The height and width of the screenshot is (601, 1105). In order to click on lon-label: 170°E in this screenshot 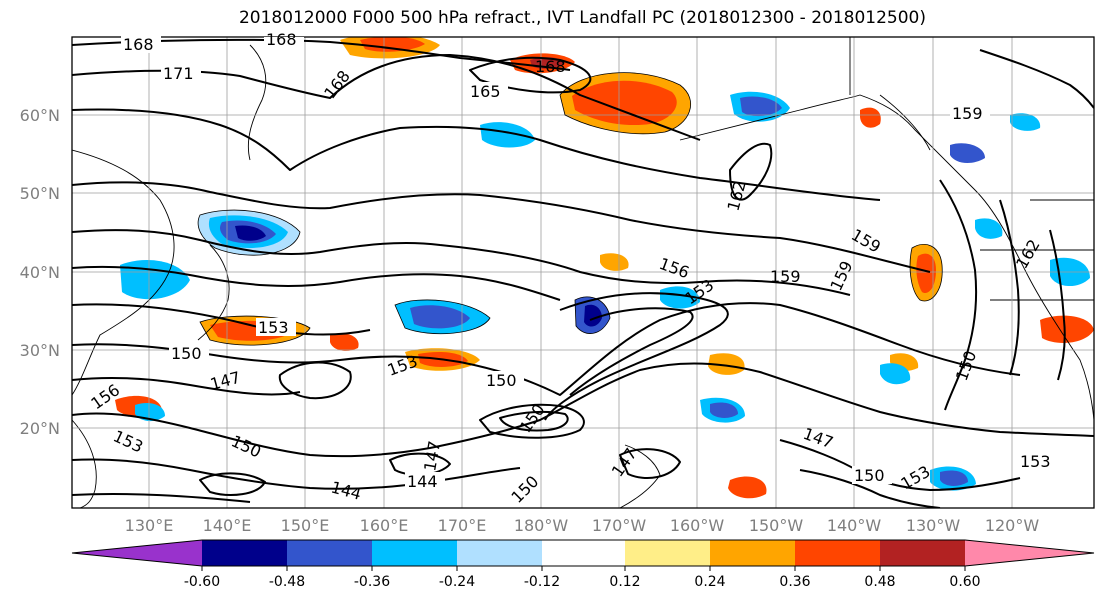, I will do `click(462, 525)`.